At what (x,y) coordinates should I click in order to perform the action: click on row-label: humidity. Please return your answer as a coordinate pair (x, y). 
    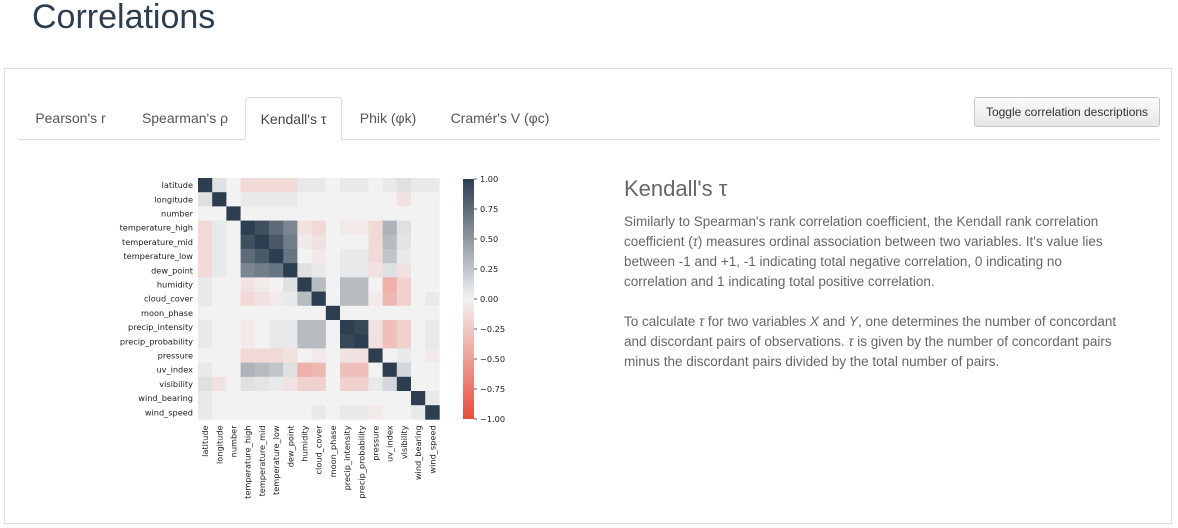
    Looking at the image, I should click on (175, 285).